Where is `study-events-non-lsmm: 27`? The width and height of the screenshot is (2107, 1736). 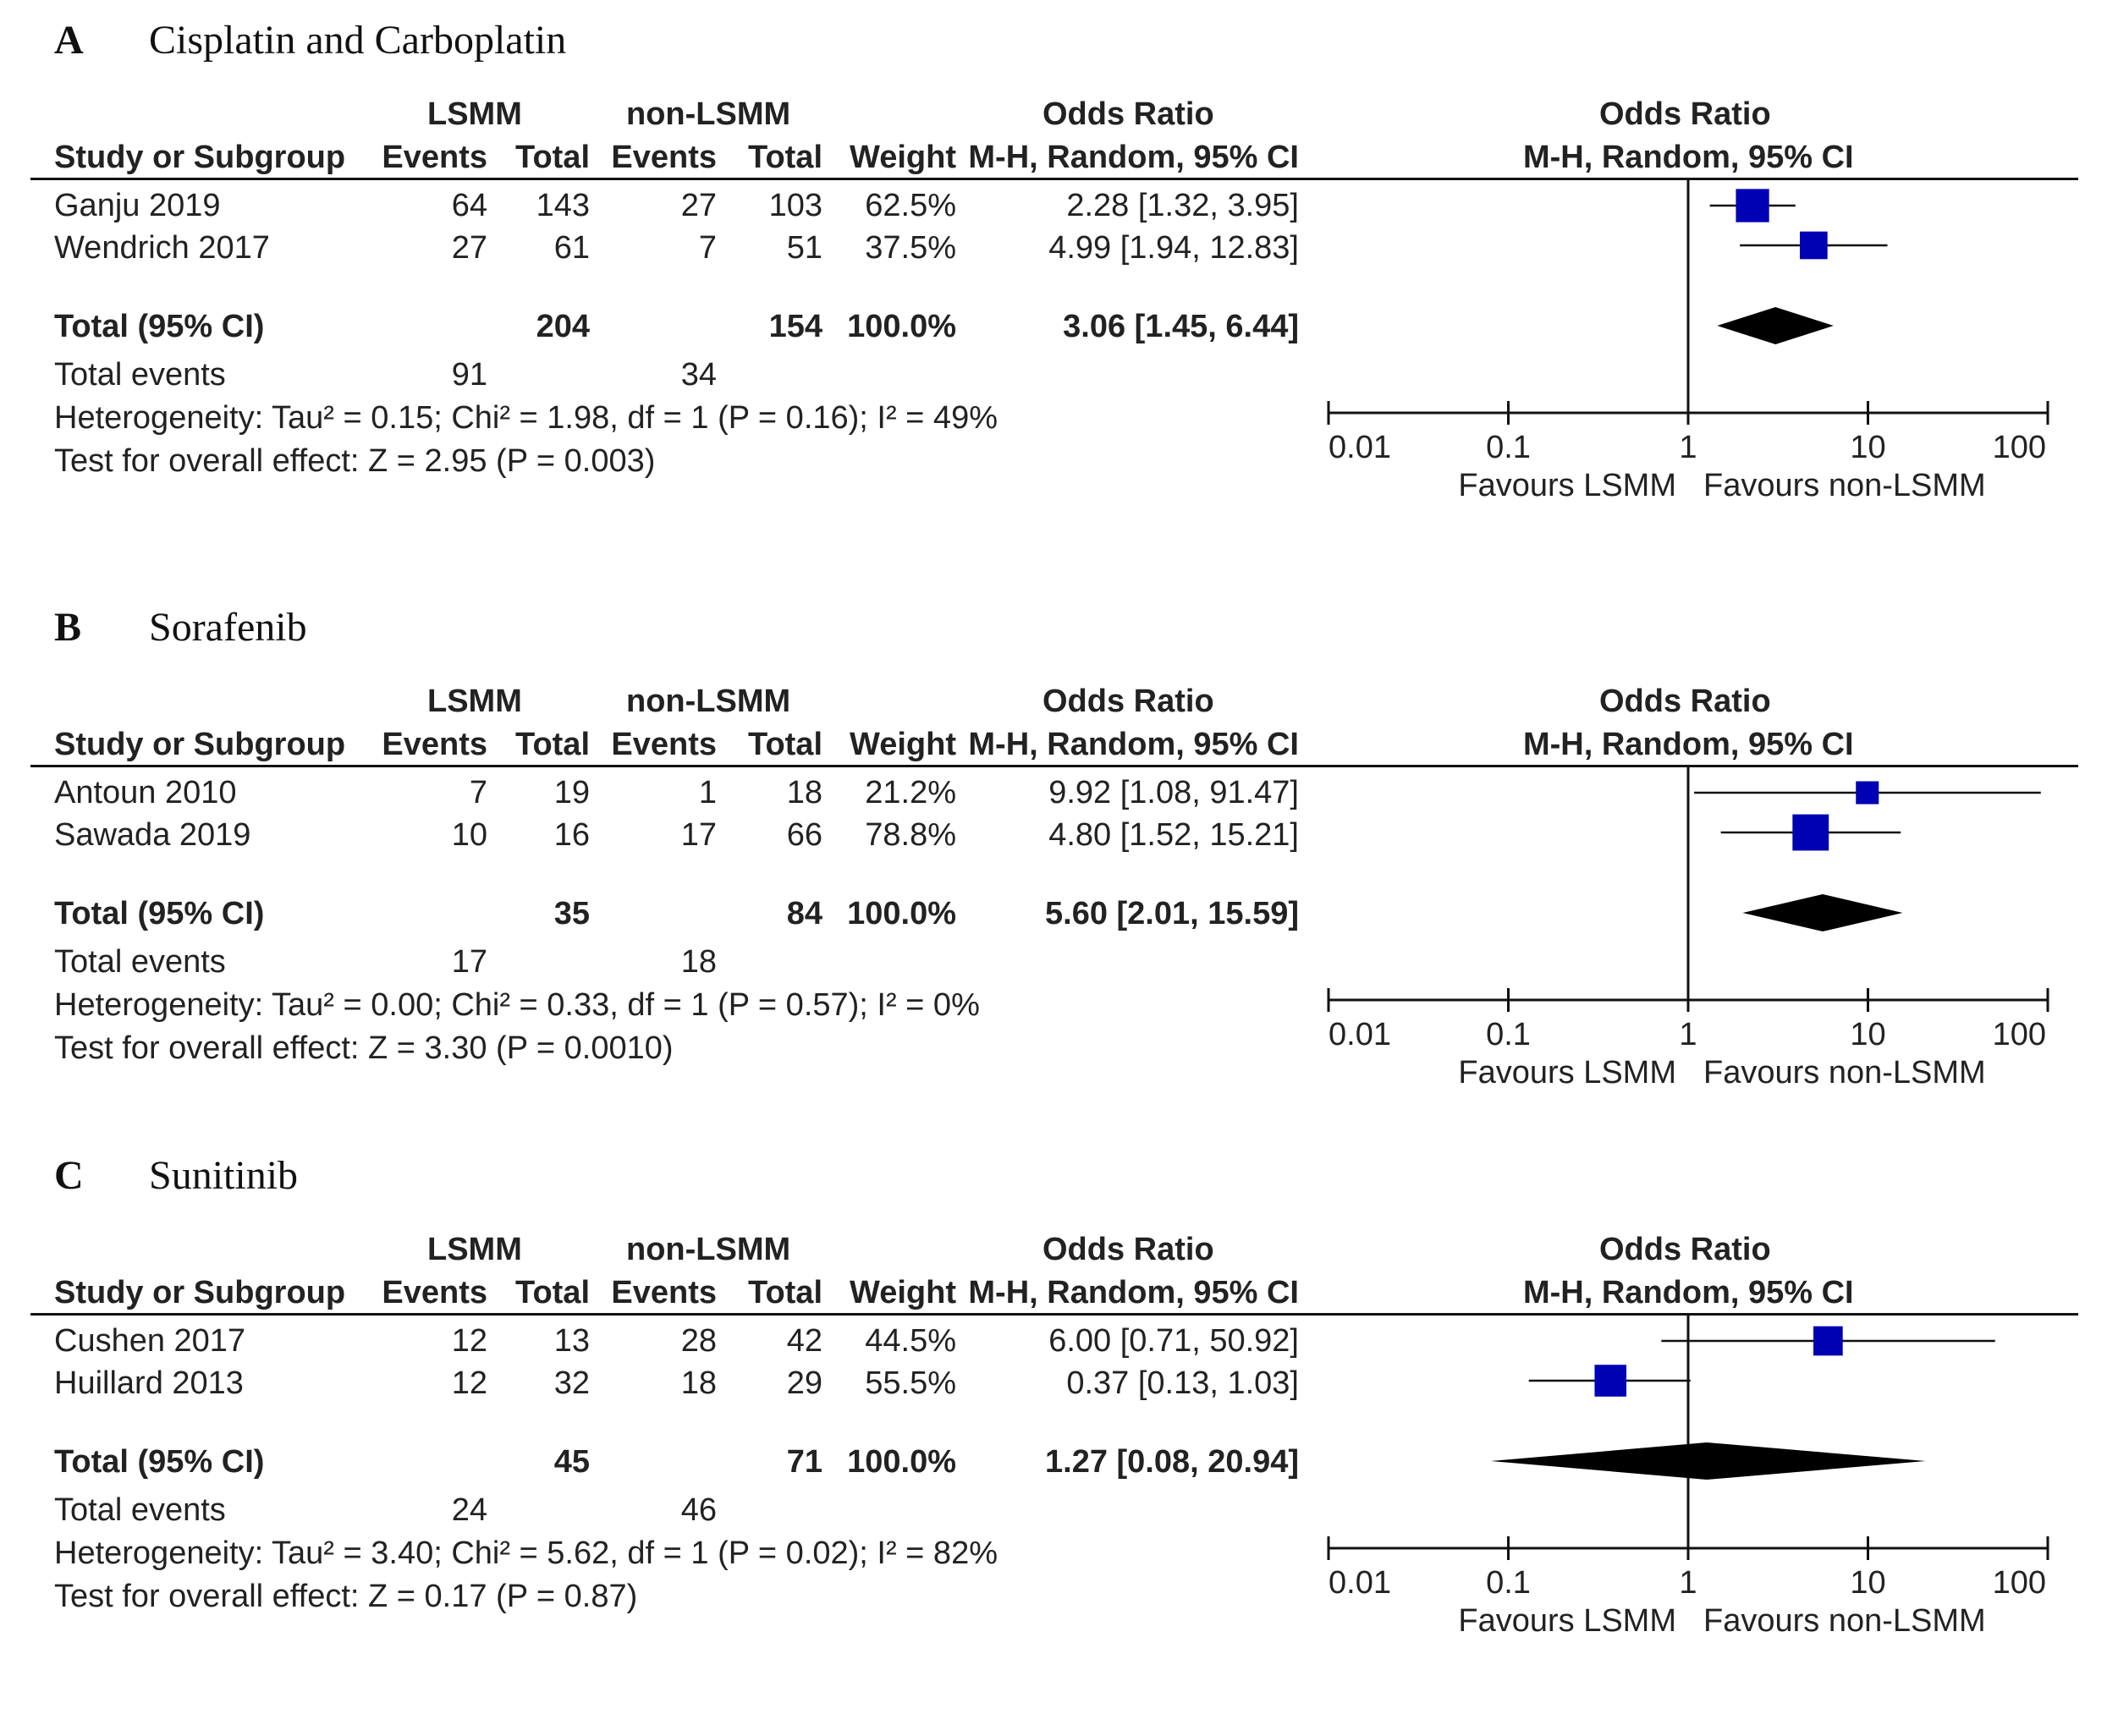 study-events-non-lsmm: 27 is located at coordinates (698, 205).